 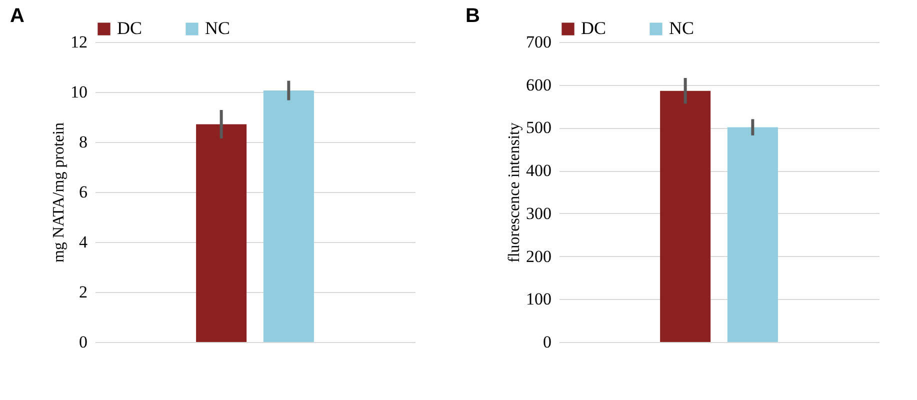 What do you see at coordinates (539, 170) in the screenshot?
I see `y-tick-label: 400` at bounding box center [539, 170].